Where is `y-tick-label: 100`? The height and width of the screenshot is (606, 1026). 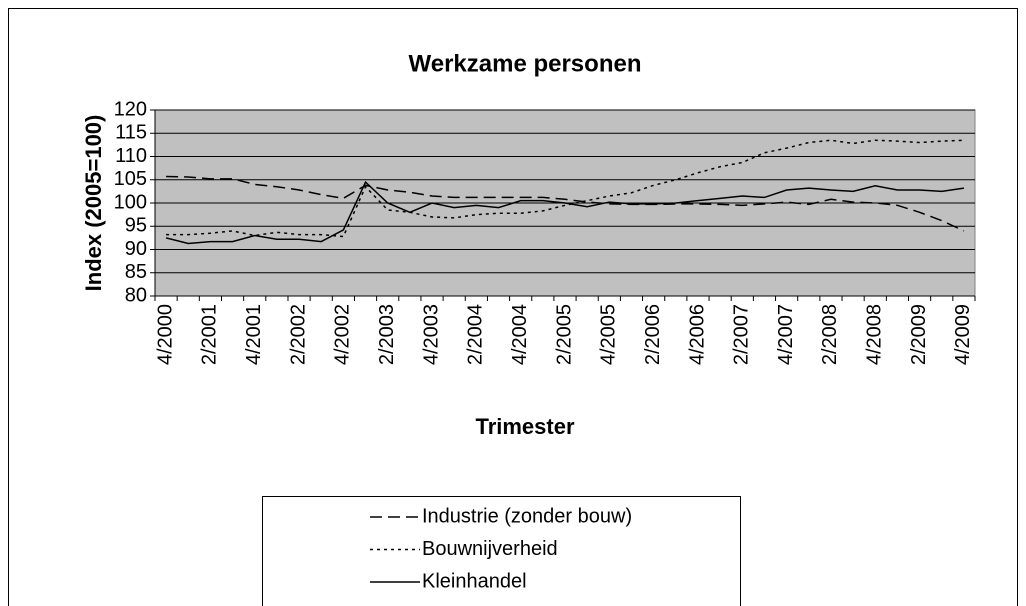
y-tick-label: 100 is located at coordinates (130, 202).